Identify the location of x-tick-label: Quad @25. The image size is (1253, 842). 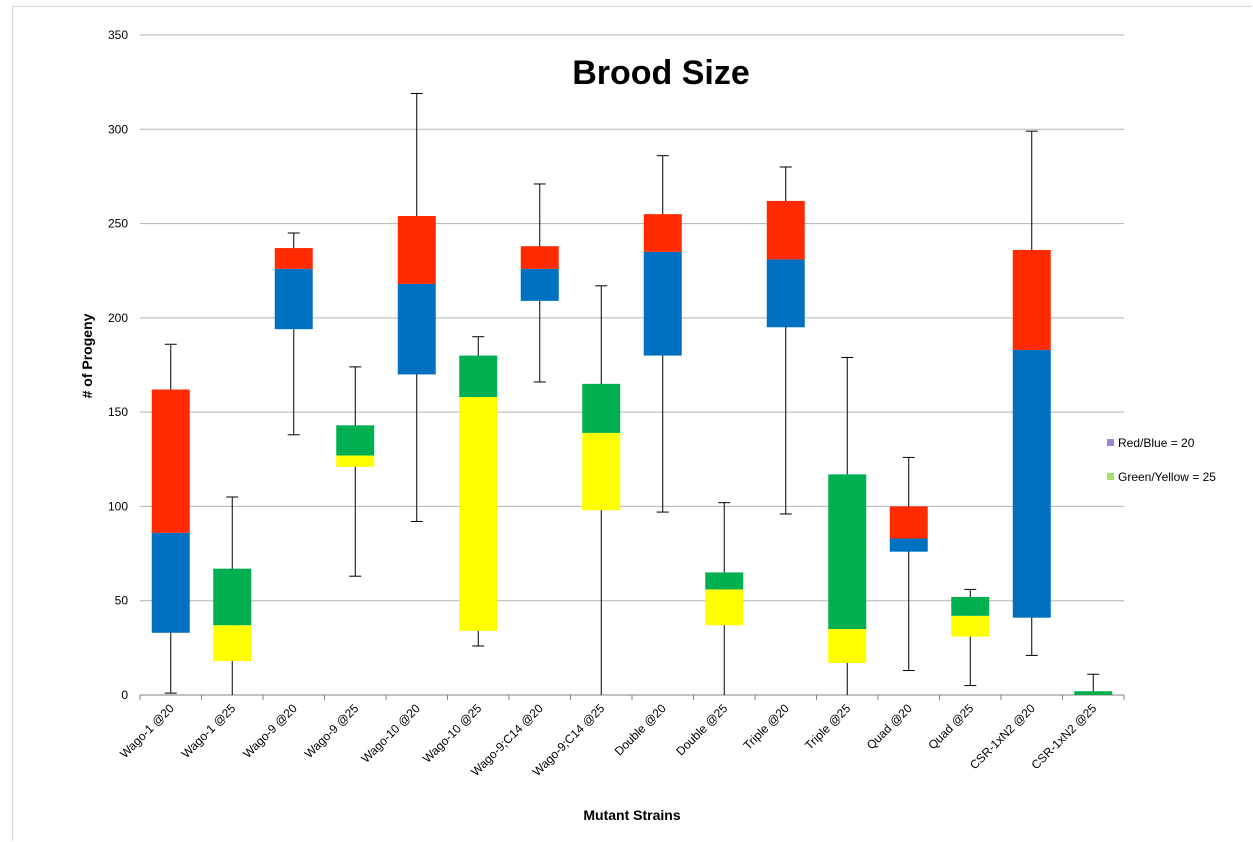
(950, 726).